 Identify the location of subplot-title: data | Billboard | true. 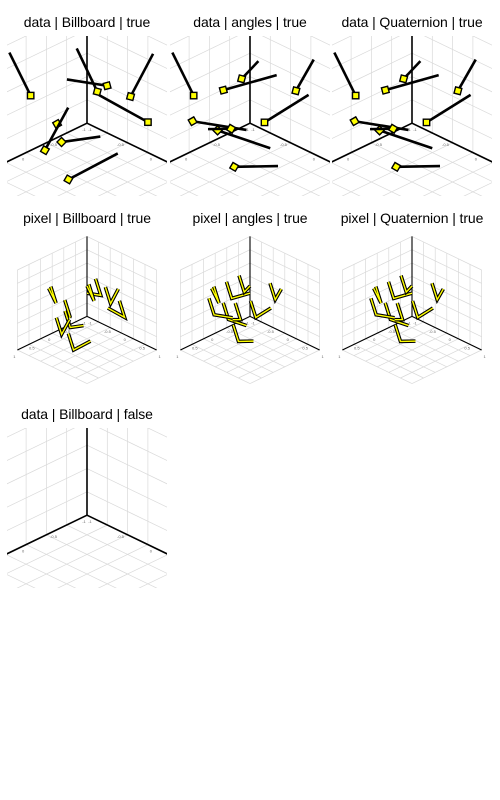
(87, 22).